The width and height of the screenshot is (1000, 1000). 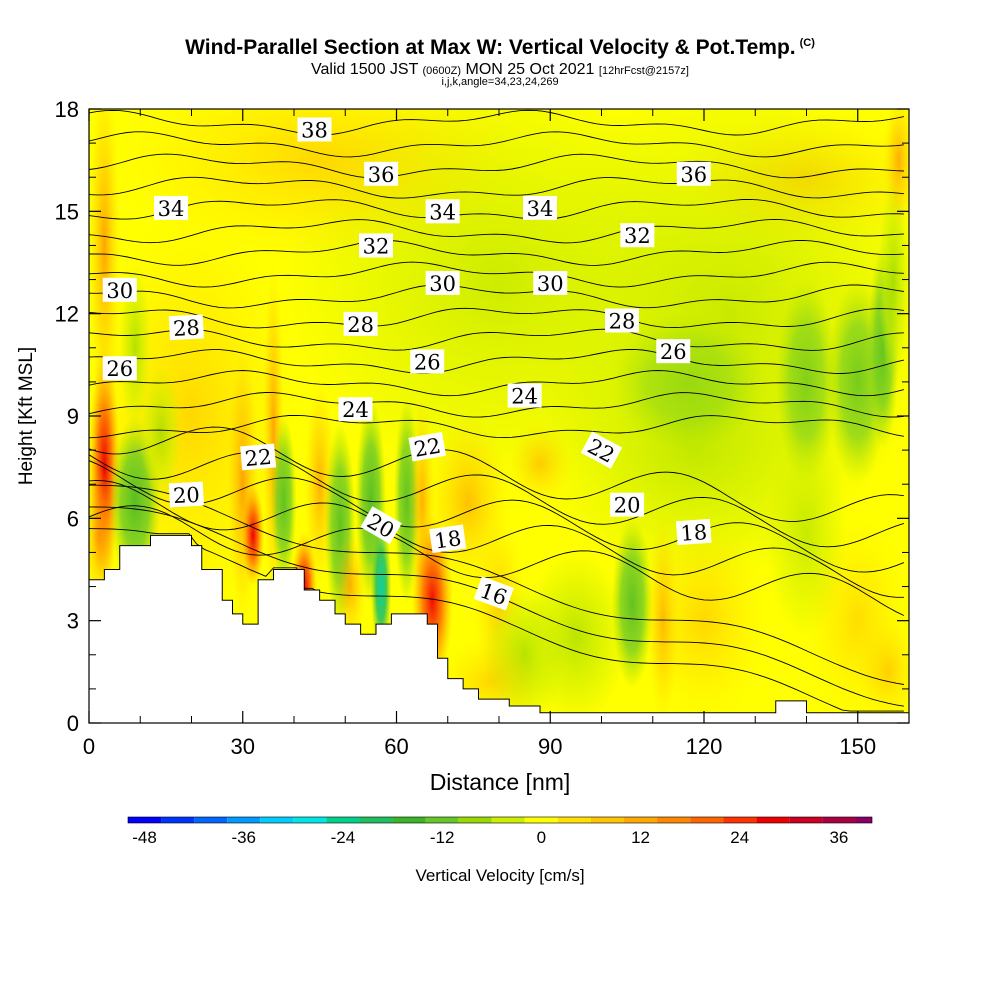 I want to click on y-tick-label: 6, so click(x=73, y=518).